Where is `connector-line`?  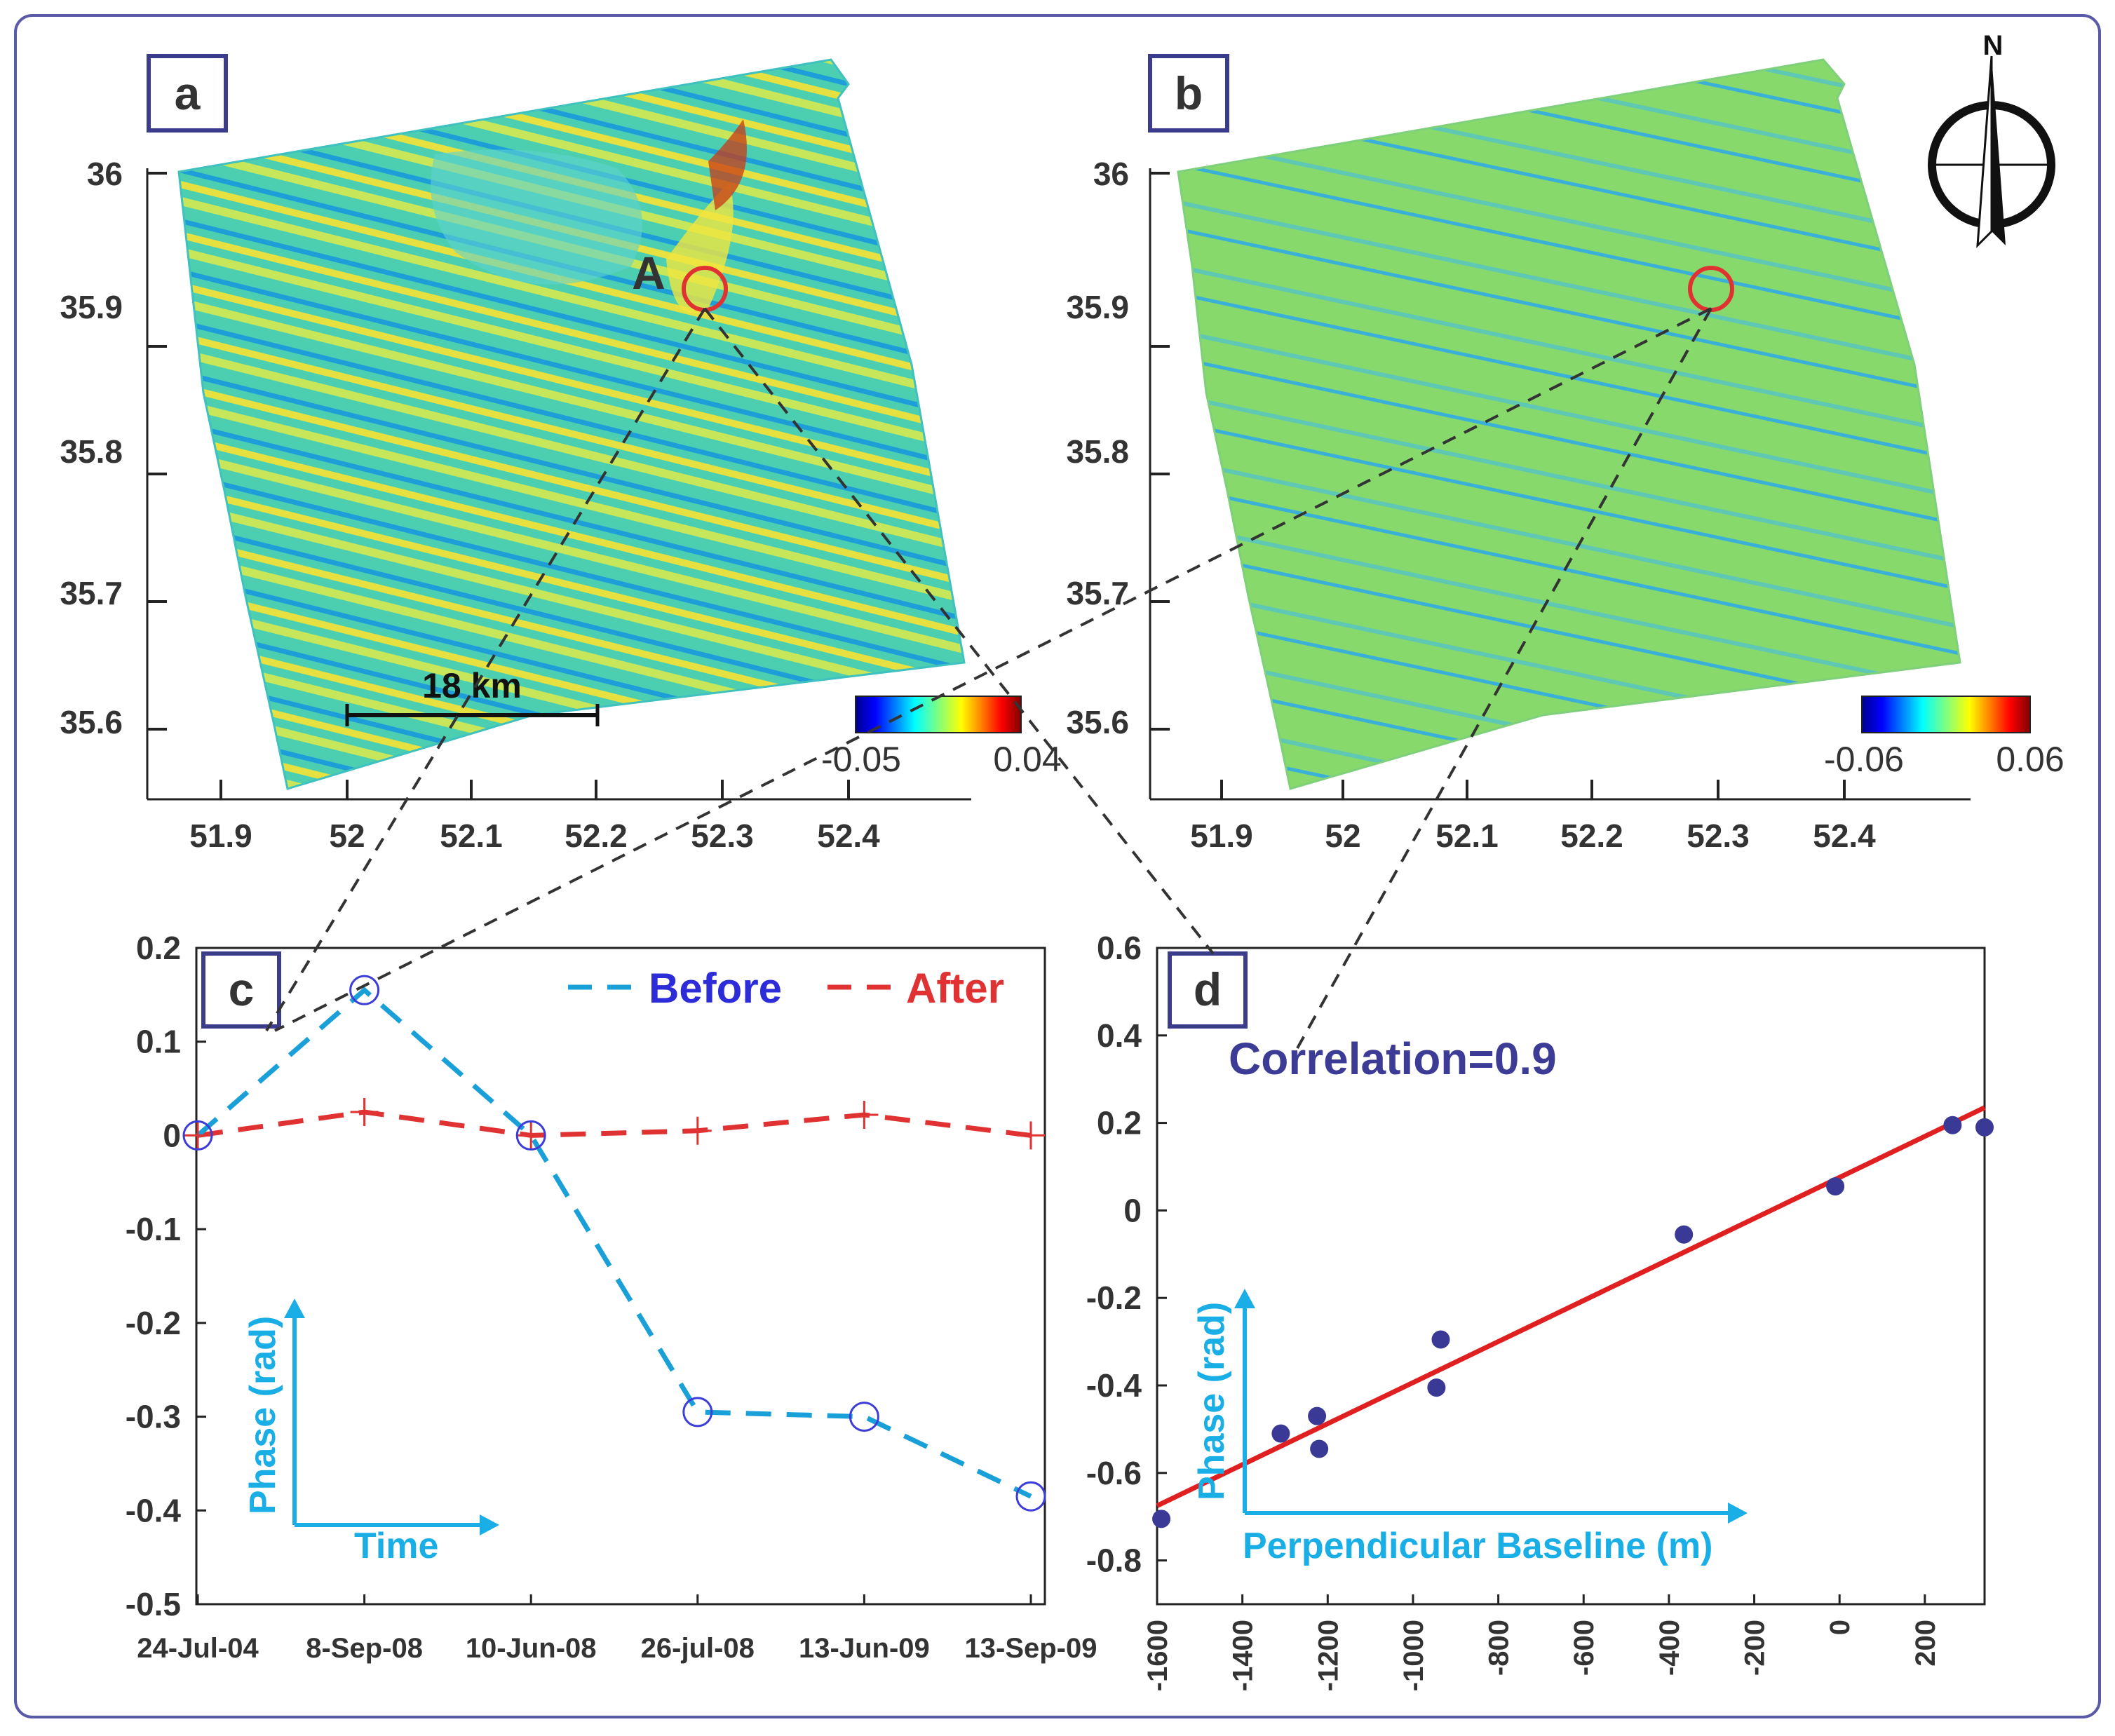
connector-line is located at coordinates (486, 669).